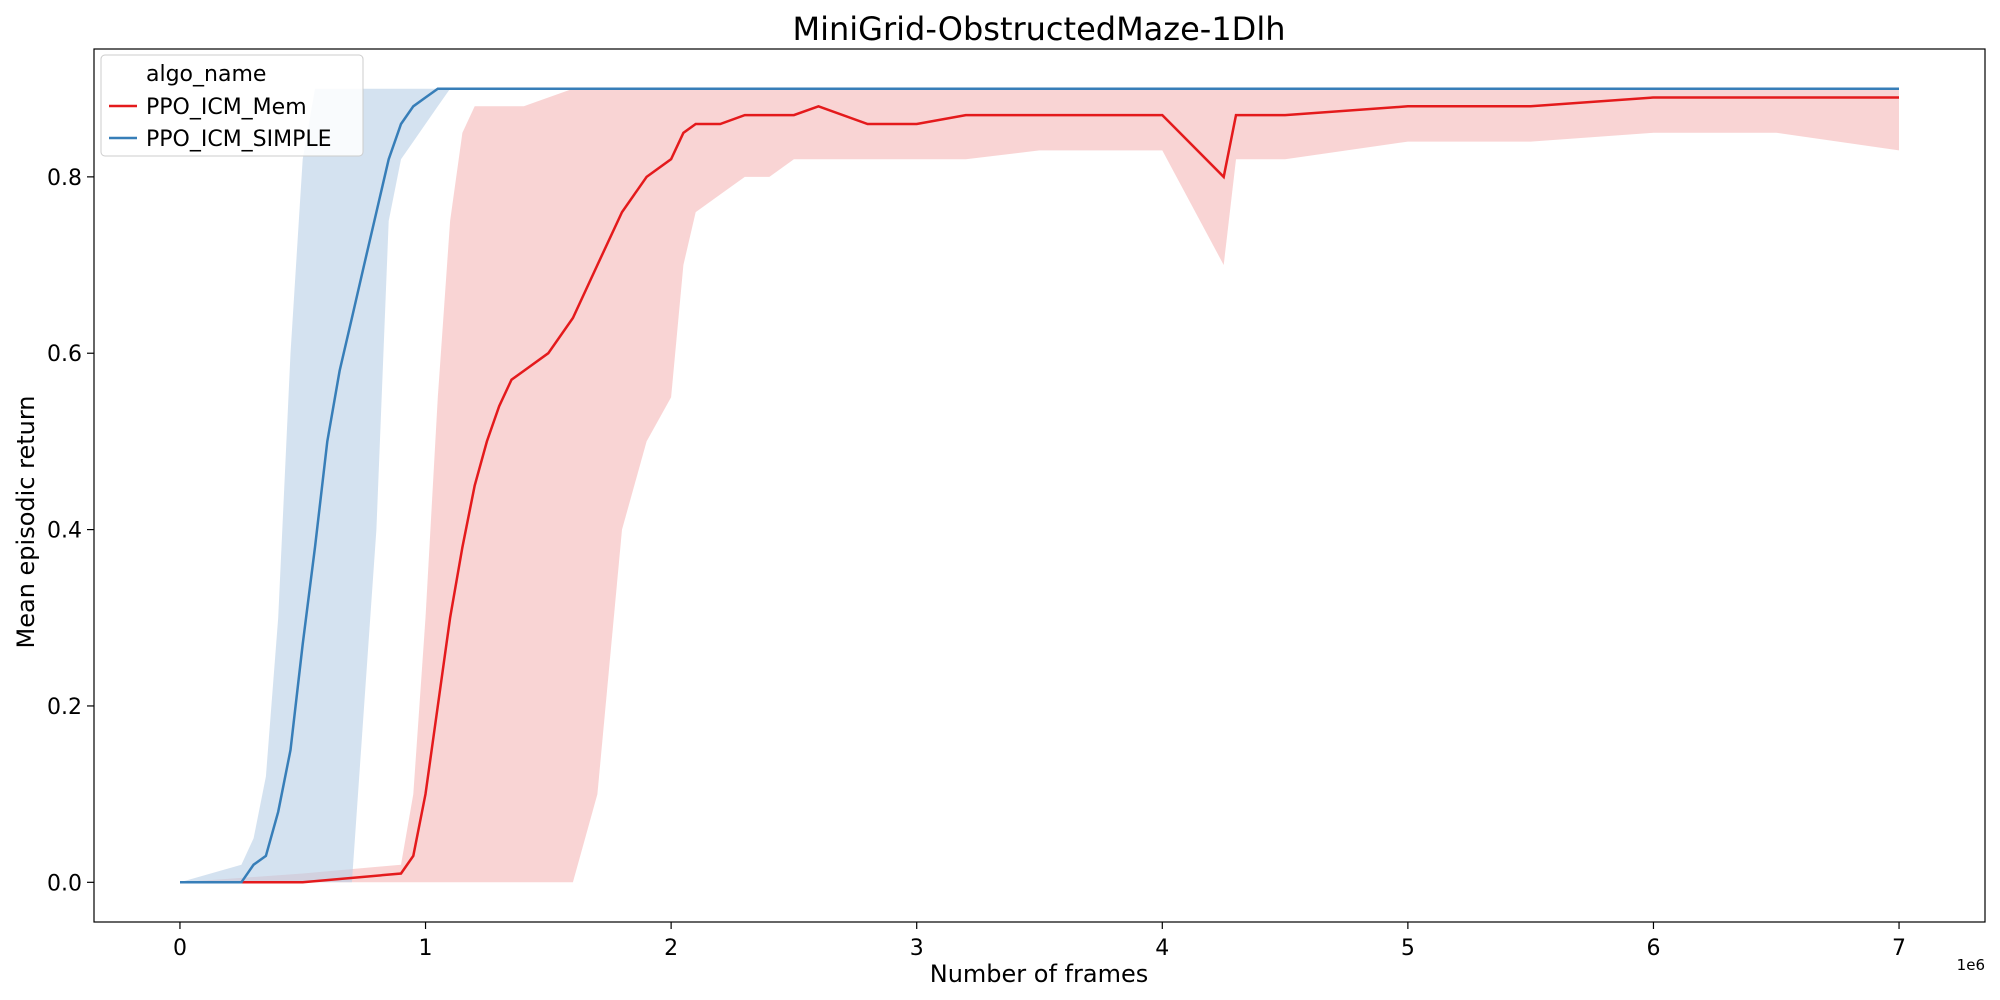  What do you see at coordinates (426, 948) in the screenshot?
I see `x-tick-label: 1` at bounding box center [426, 948].